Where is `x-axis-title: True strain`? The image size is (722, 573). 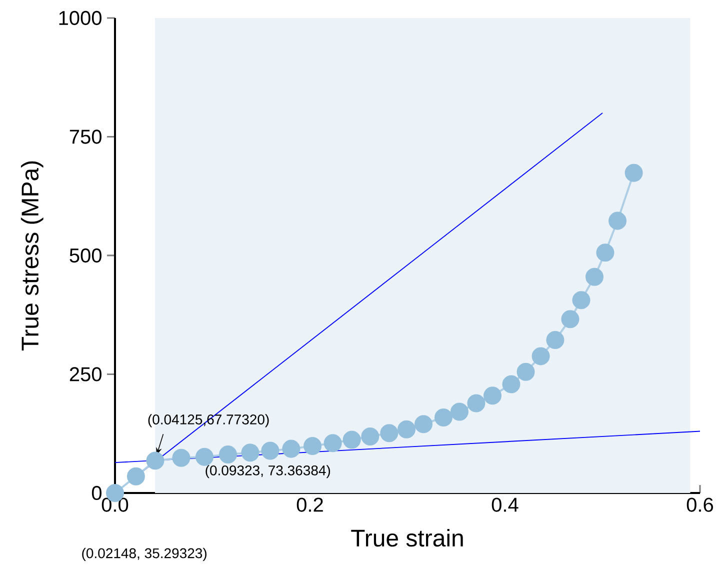 x-axis-title: True strain is located at coordinates (407, 538).